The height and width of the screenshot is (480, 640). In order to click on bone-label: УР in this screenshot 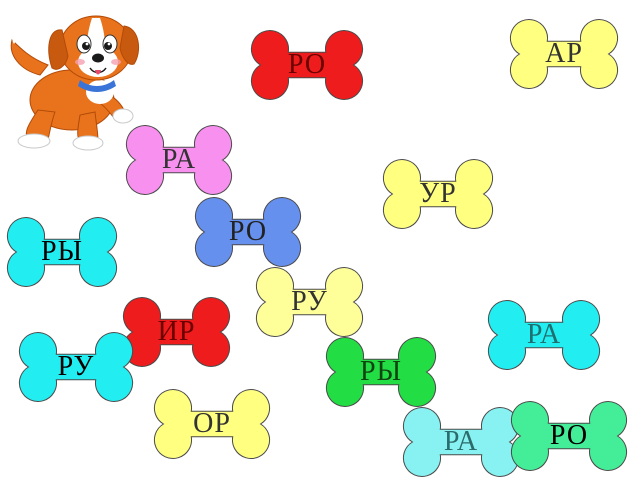, I will do `click(438, 193)`.